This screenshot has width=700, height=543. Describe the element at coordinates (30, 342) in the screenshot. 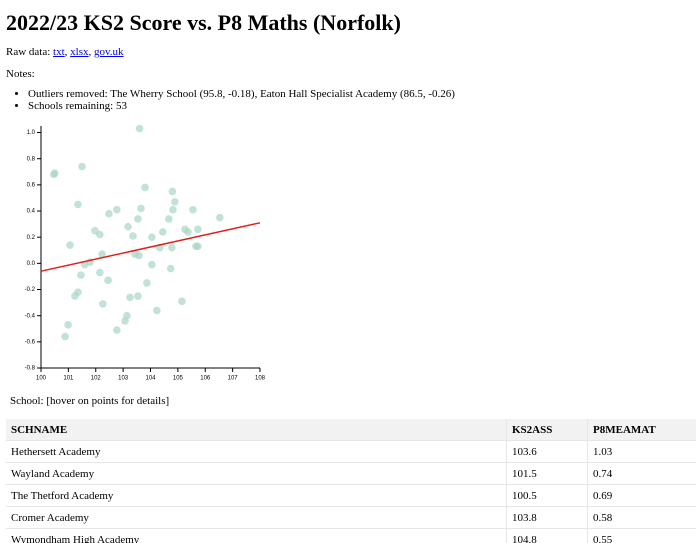

I see `y-tick-label: -0.6` at that location.